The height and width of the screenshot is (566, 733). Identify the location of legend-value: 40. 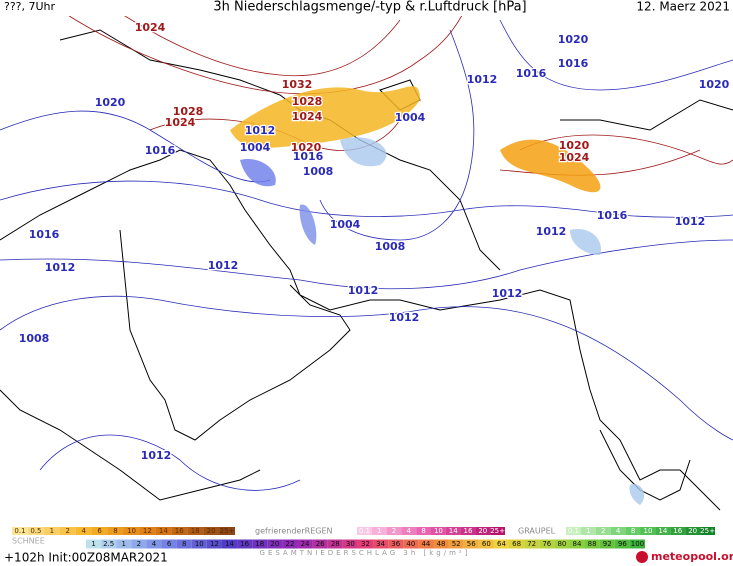
(410, 544).